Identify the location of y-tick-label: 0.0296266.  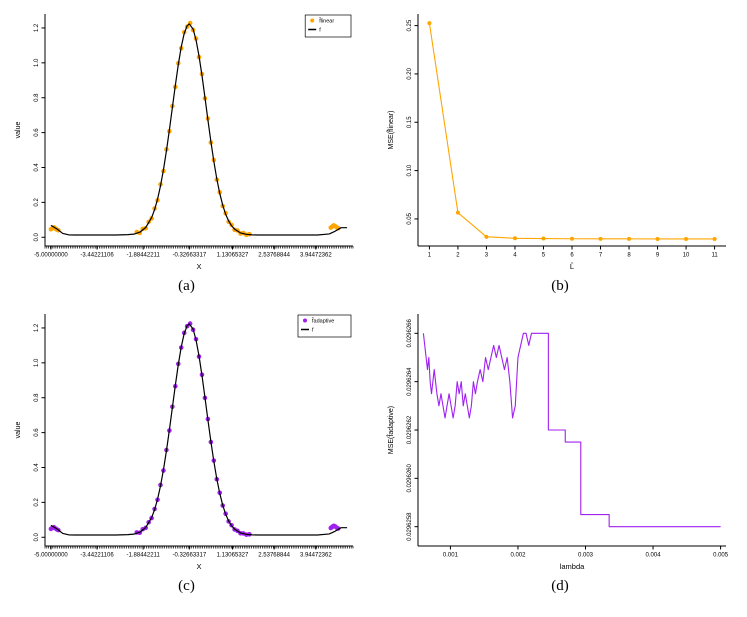
(410, 332).